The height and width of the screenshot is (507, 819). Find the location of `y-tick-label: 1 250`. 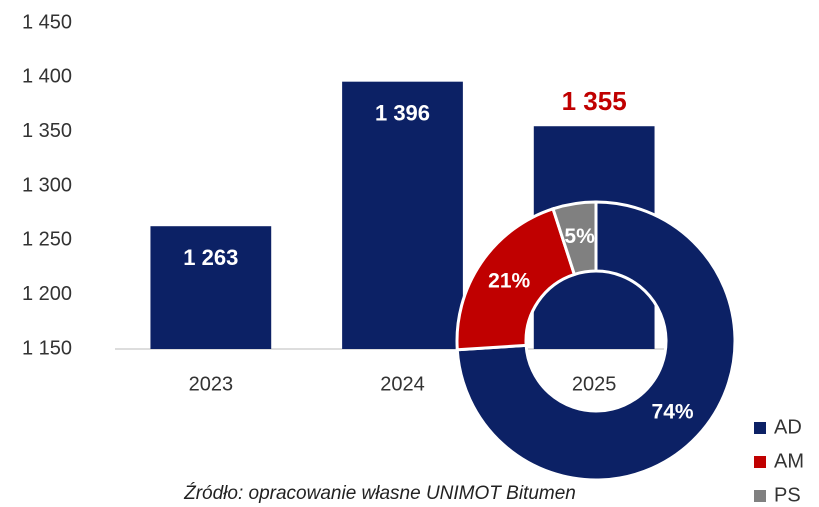

y-tick-label: 1 250 is located at coordinates (47, 240).